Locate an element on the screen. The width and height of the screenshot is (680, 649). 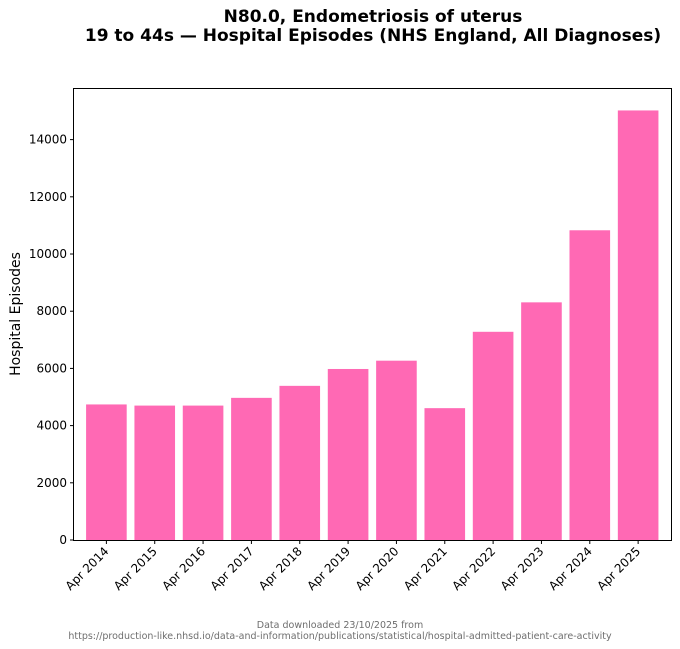
x-tick-label-7: Apr 2021 is located at coordinates (425, 568).